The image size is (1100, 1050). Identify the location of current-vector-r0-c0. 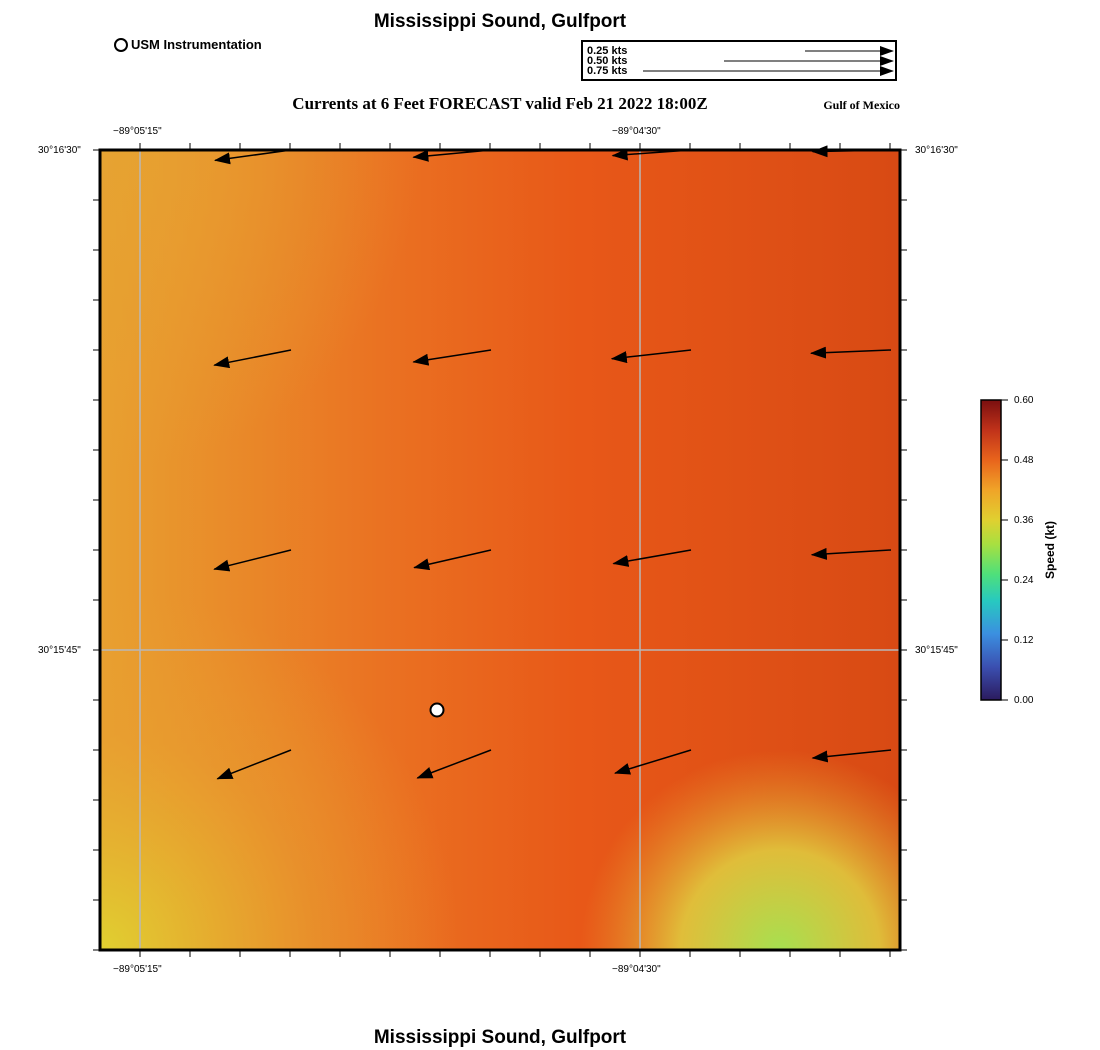
(253, 157).